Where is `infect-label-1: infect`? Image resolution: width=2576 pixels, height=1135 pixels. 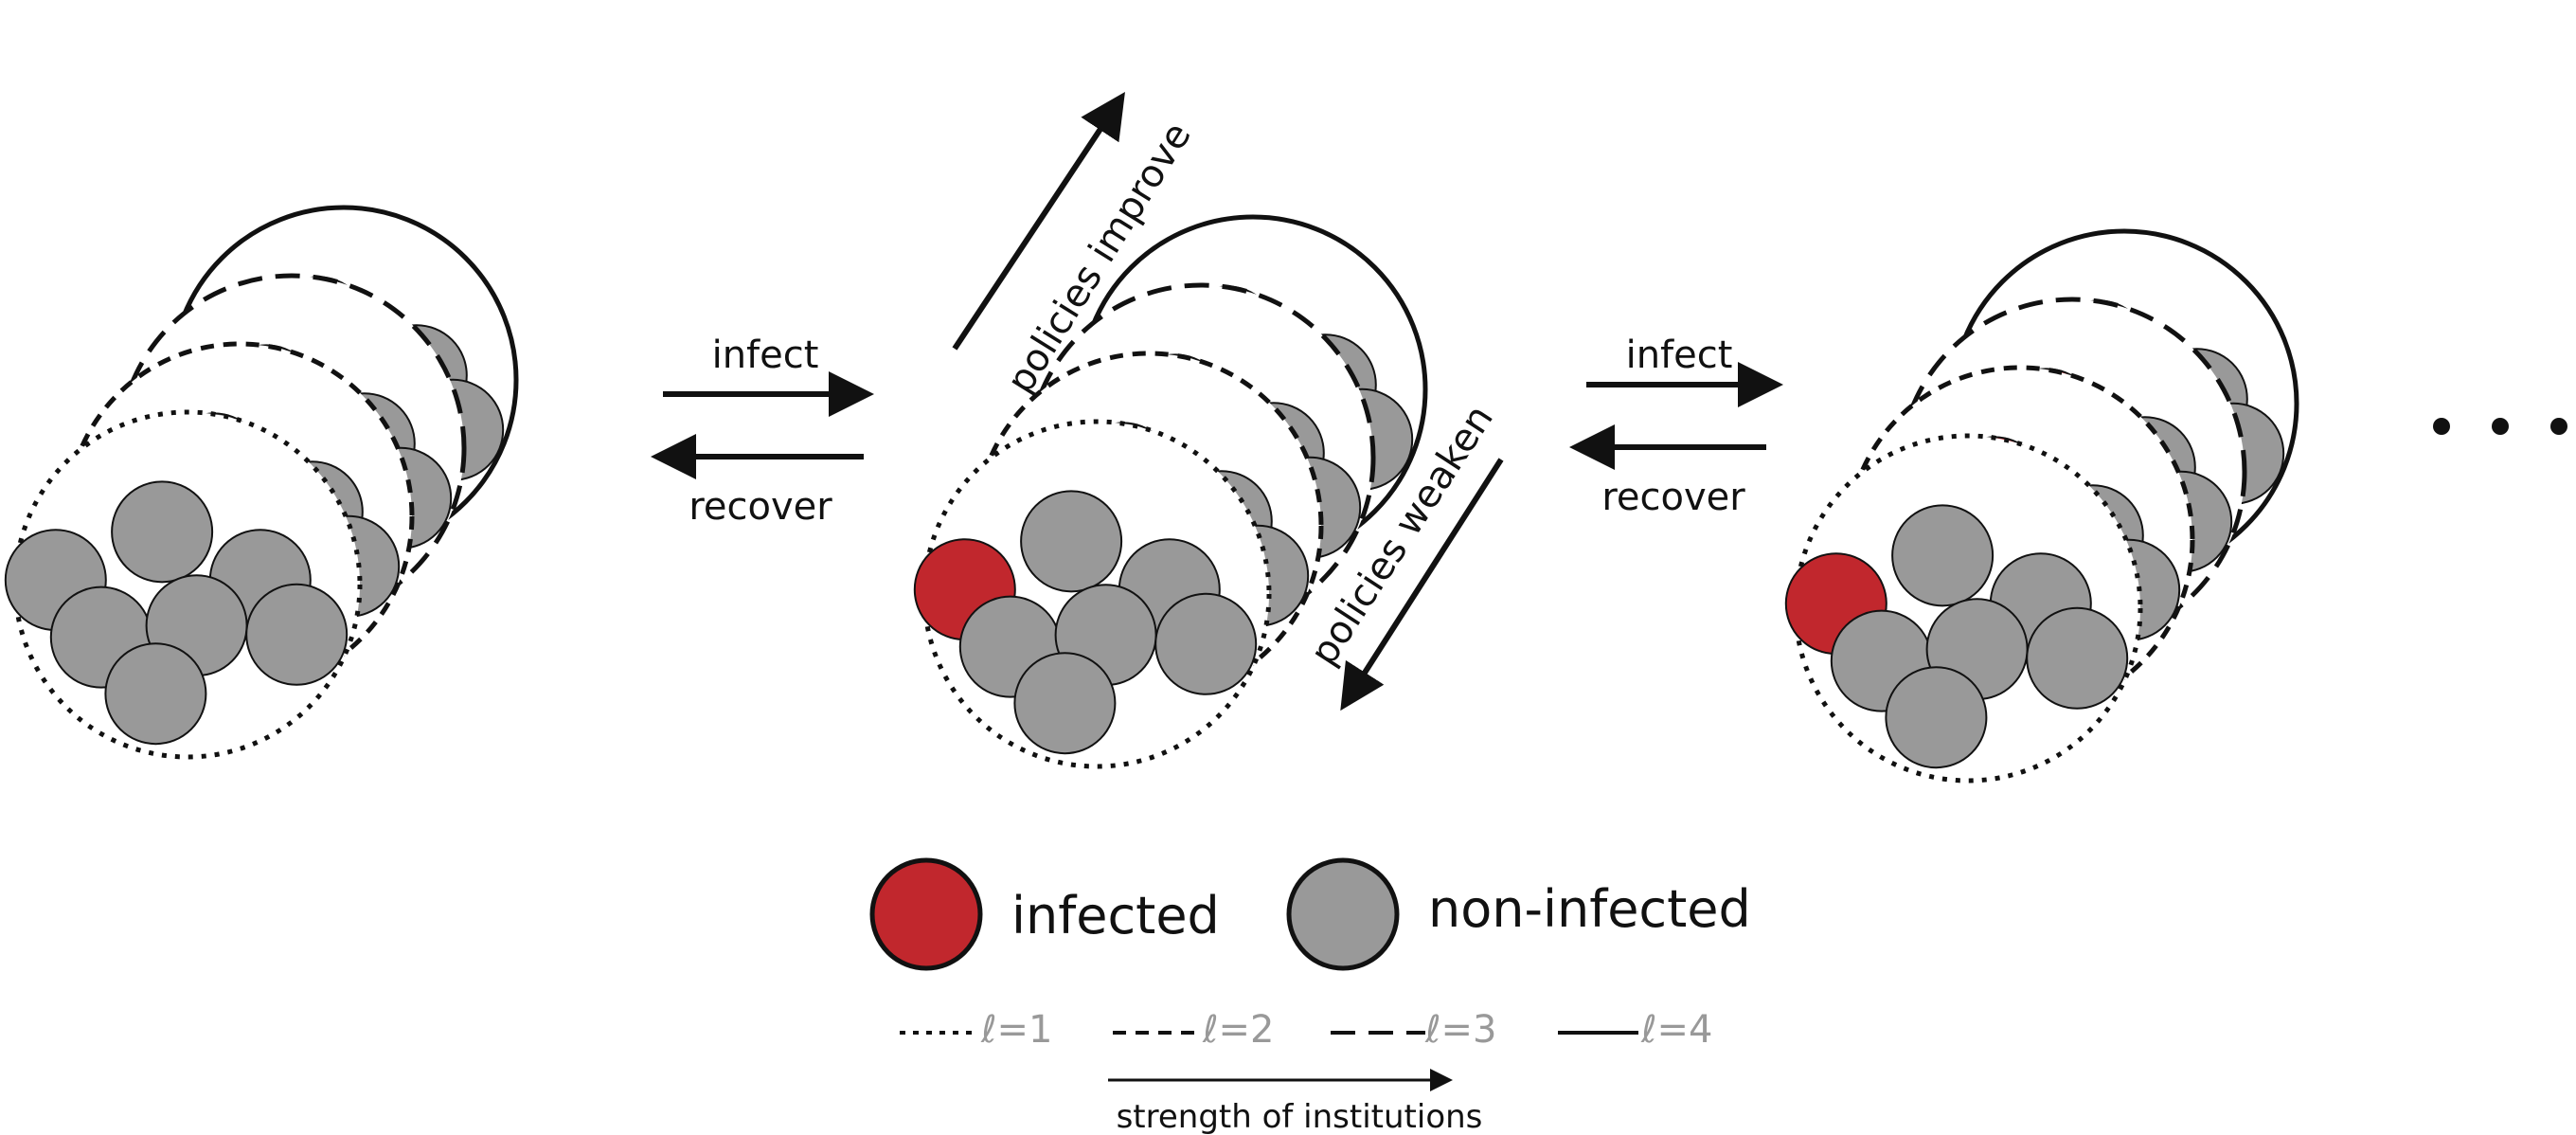
infect-label-1: infect is located at coordinates (765, 355).